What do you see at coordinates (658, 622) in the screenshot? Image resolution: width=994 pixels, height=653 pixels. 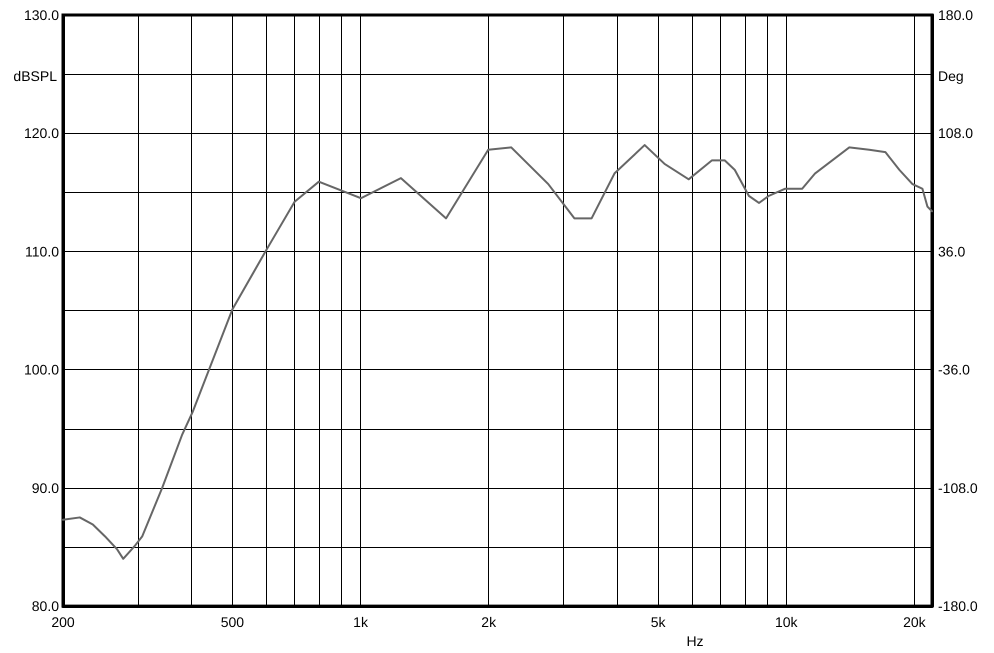 I see `x-tick-label: 5k` at bounding box center [658, 622].